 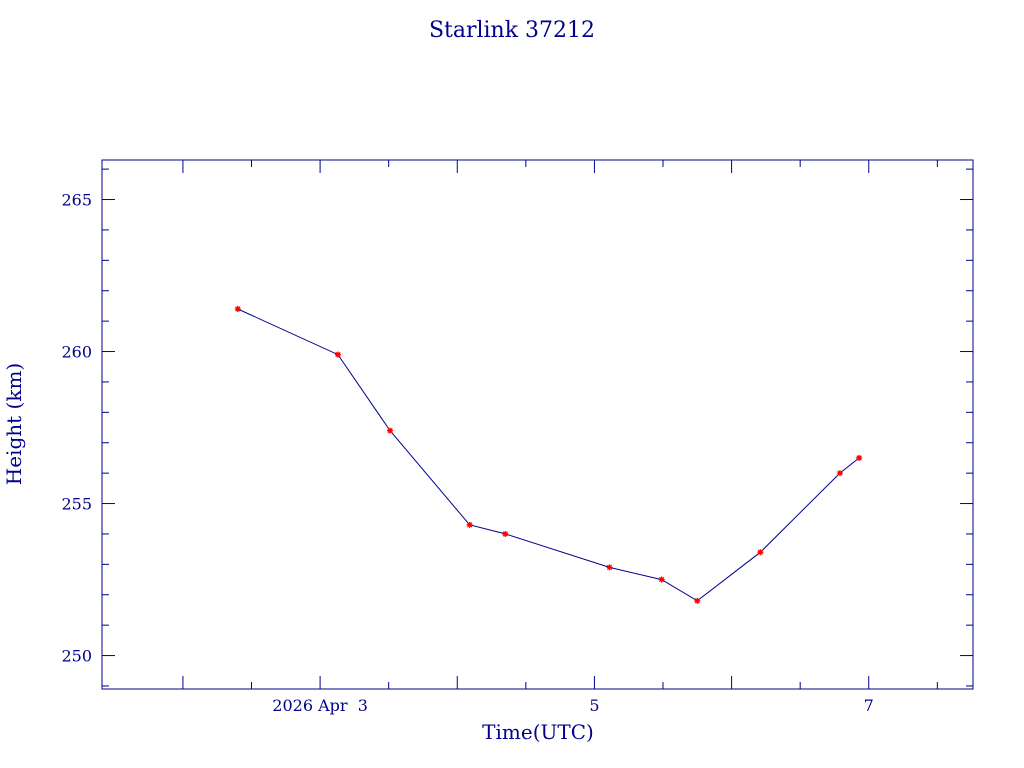 I want to click on chart-title: Starlink 37212, so click(x=512, y=30).